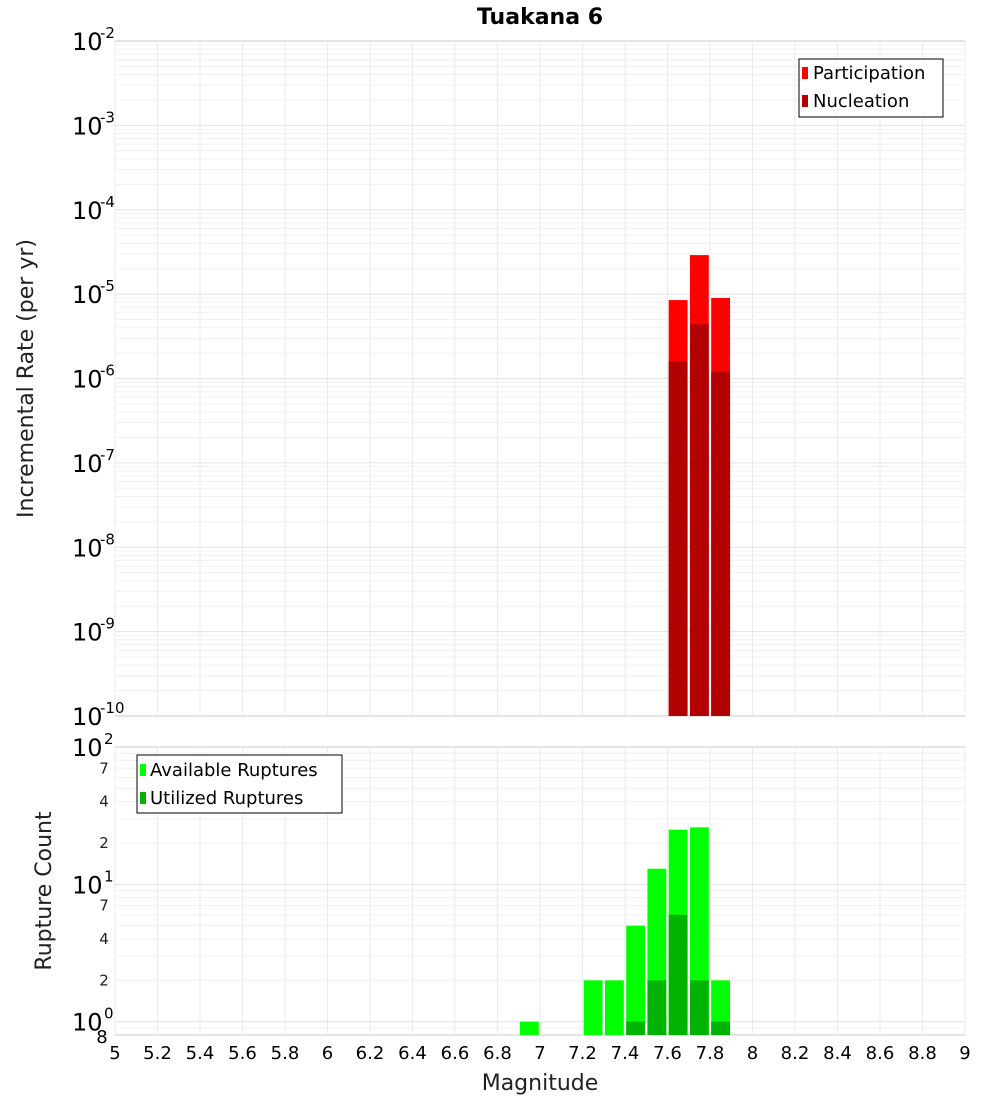 The image size is (1000, 1100). I want to click on count-y-tick-exponent: 2, so click(109, 739).